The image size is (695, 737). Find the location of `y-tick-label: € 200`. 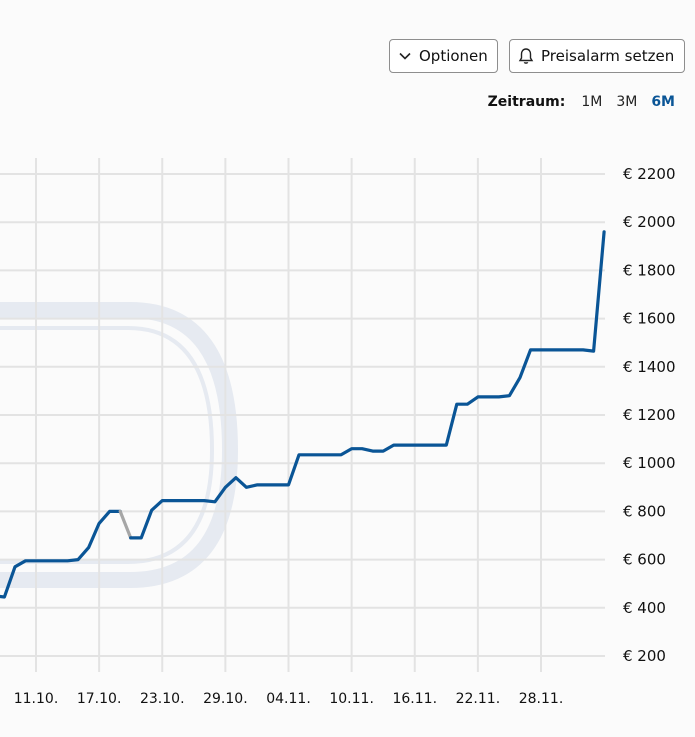

y-tick-label: € 200 is located at coordinates (644, 656).